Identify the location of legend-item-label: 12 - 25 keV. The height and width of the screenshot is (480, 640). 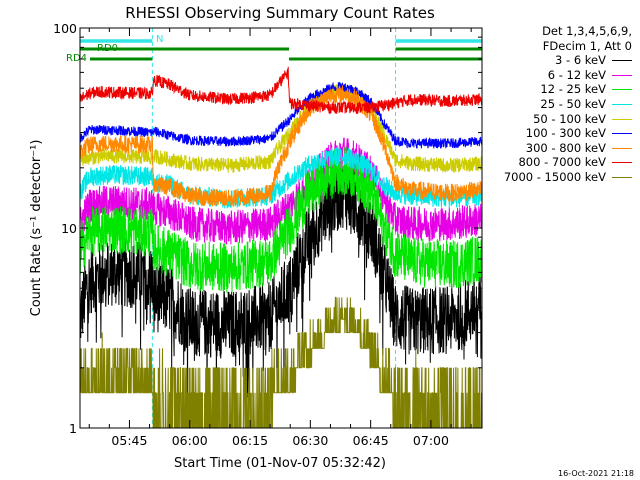
(573, 89).